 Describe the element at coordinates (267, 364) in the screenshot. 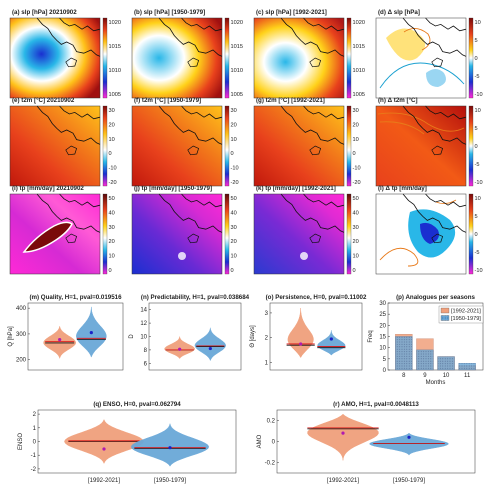

I see `y-tick-label: 1` at that location.